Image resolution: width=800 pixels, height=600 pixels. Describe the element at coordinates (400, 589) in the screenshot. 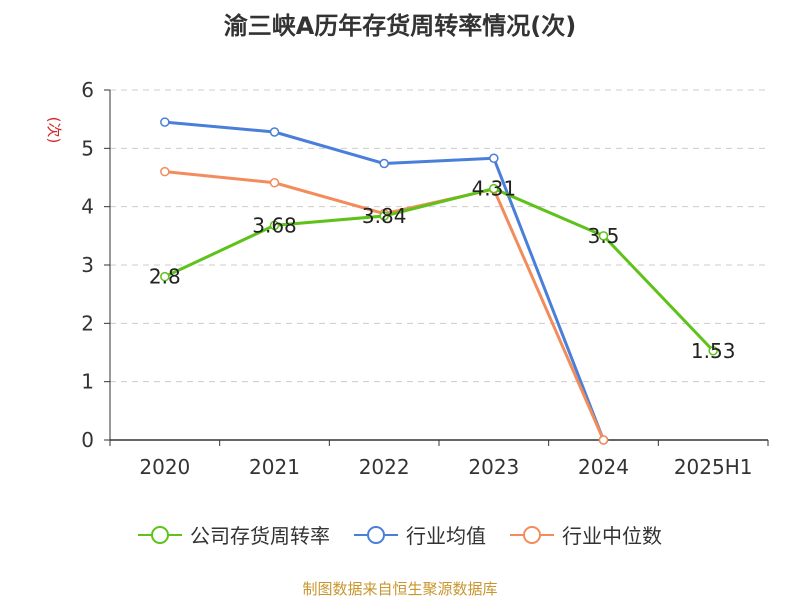

I see `footer-source: 制图数据来自恒生聚源数据库` at that location.